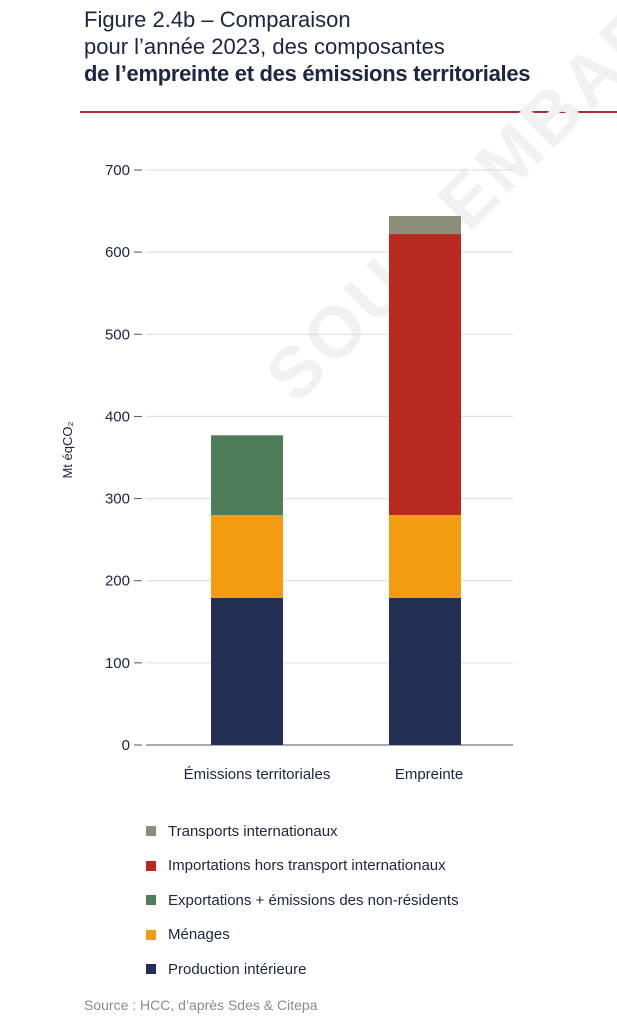 The height and width of the screenshot is (1024, 617). Describe the element at coordinates (117, 170) in the screenshot. I see `y-tick-label: 700` at that location.